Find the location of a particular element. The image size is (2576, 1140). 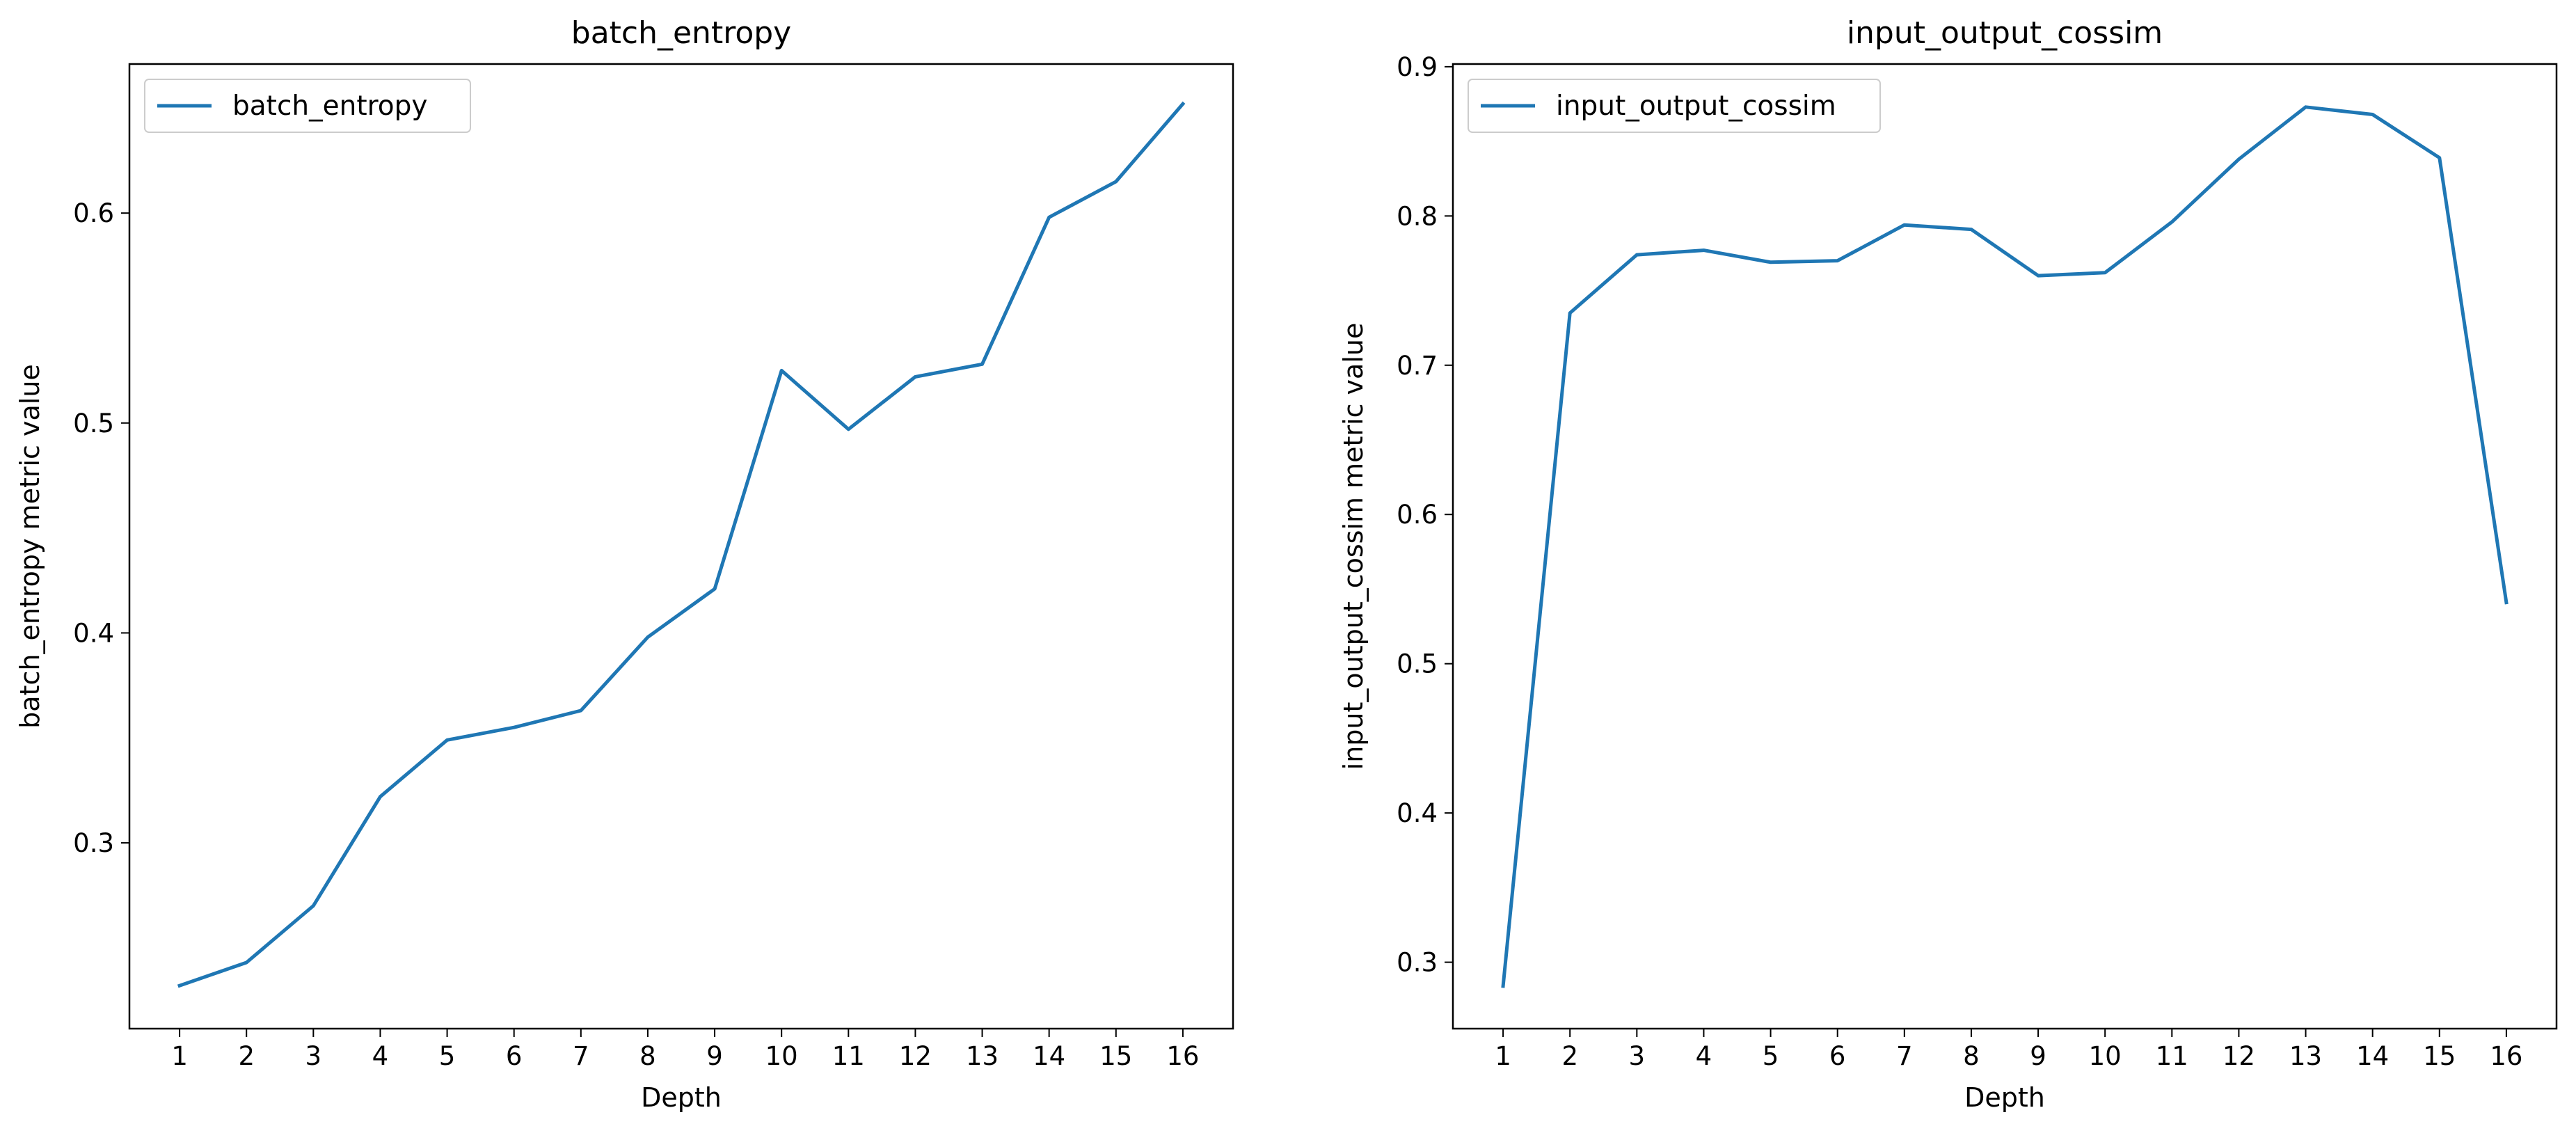

y-tick-label: 0.8 is located at coordinates (1417, 216).